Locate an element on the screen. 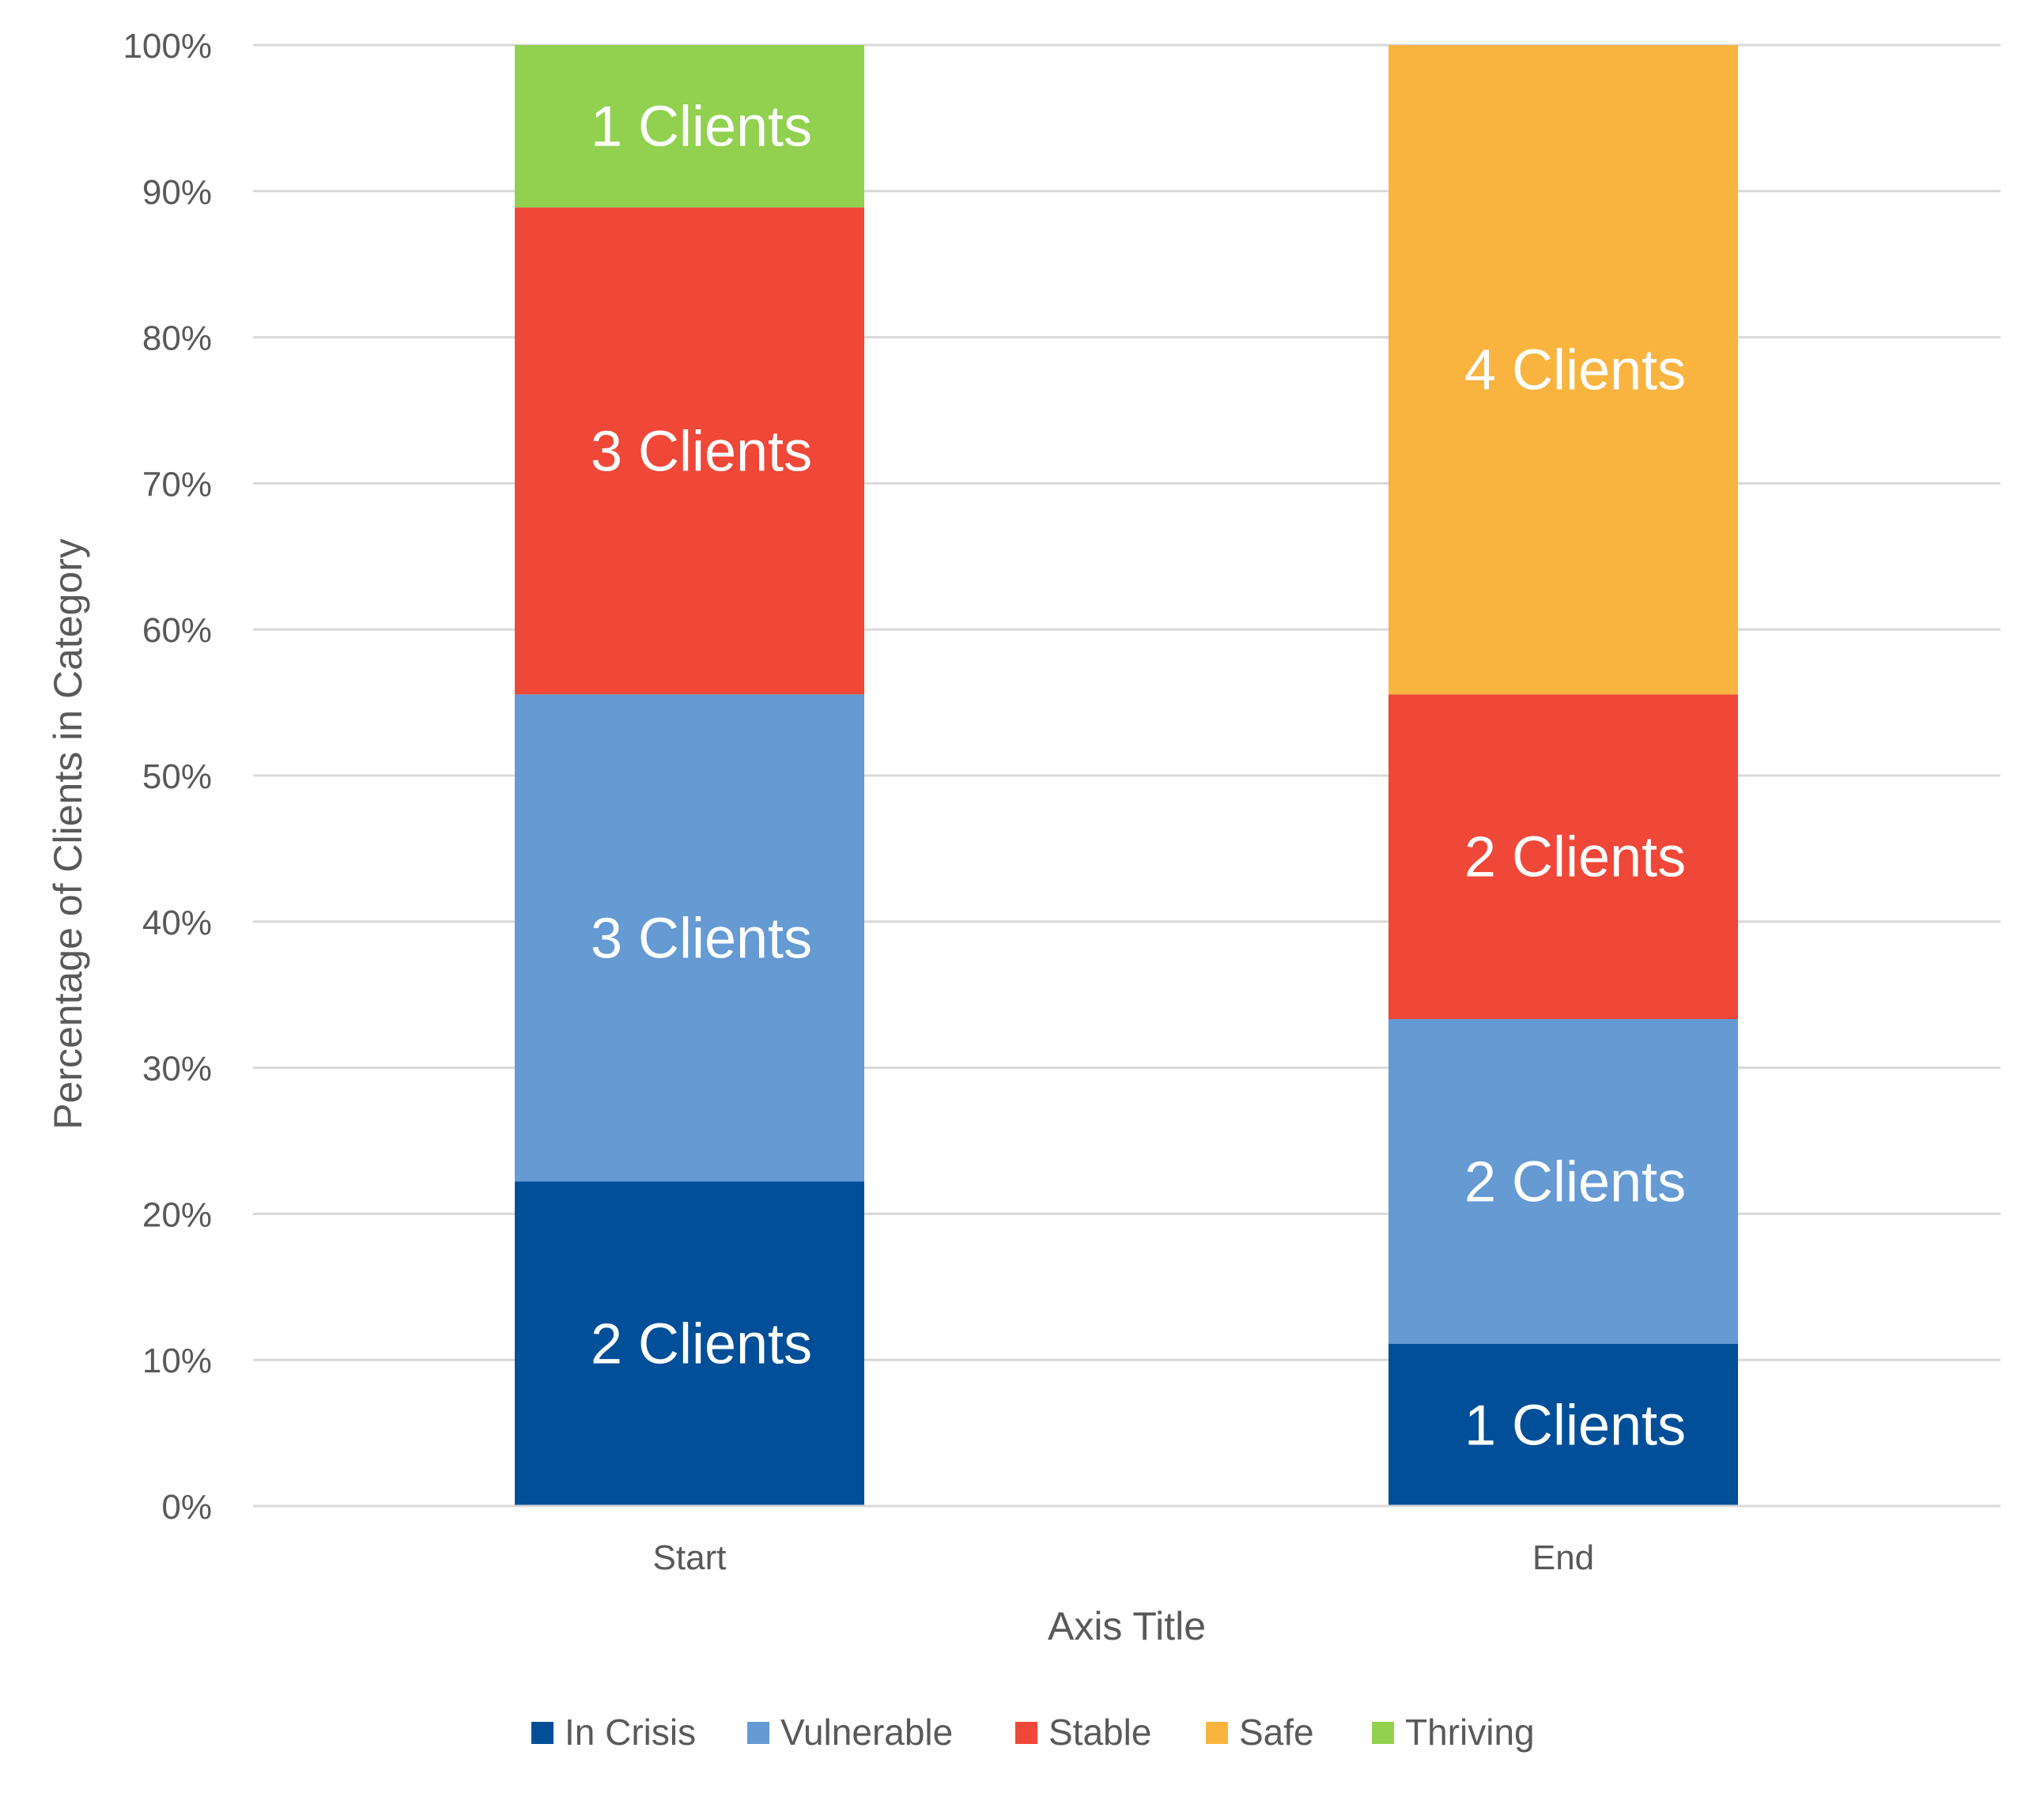  y-tick-label: 20% is located at coordinates (177, 1214).